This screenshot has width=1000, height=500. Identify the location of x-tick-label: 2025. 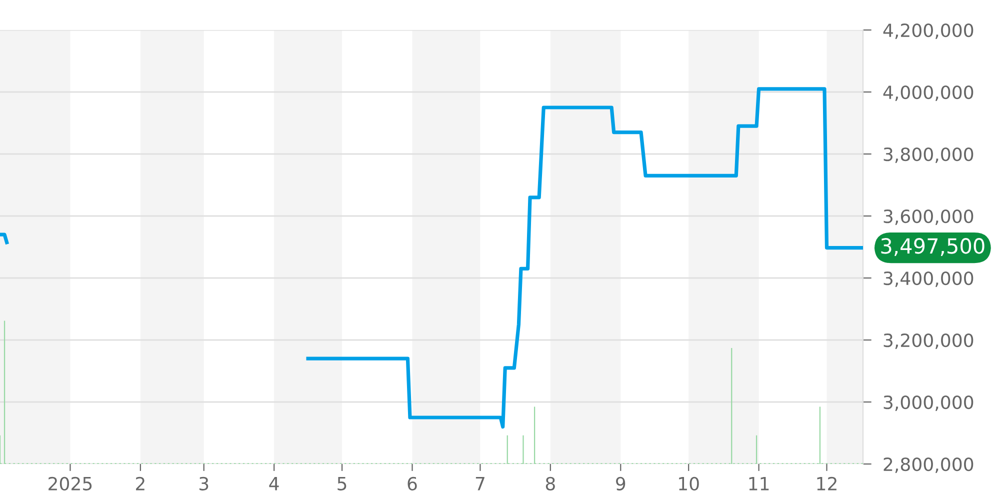
(70, 483).